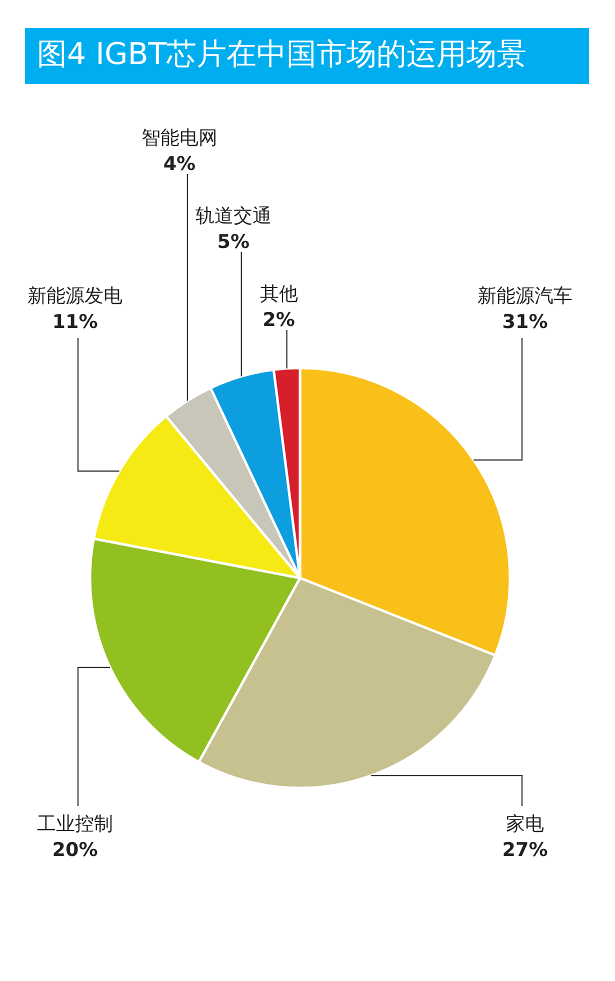 The height and width of the screenshot is (981, 615). Describe the element at coordinates (75, 322) in the screenshot. I see `data-label: 11%` at that location.